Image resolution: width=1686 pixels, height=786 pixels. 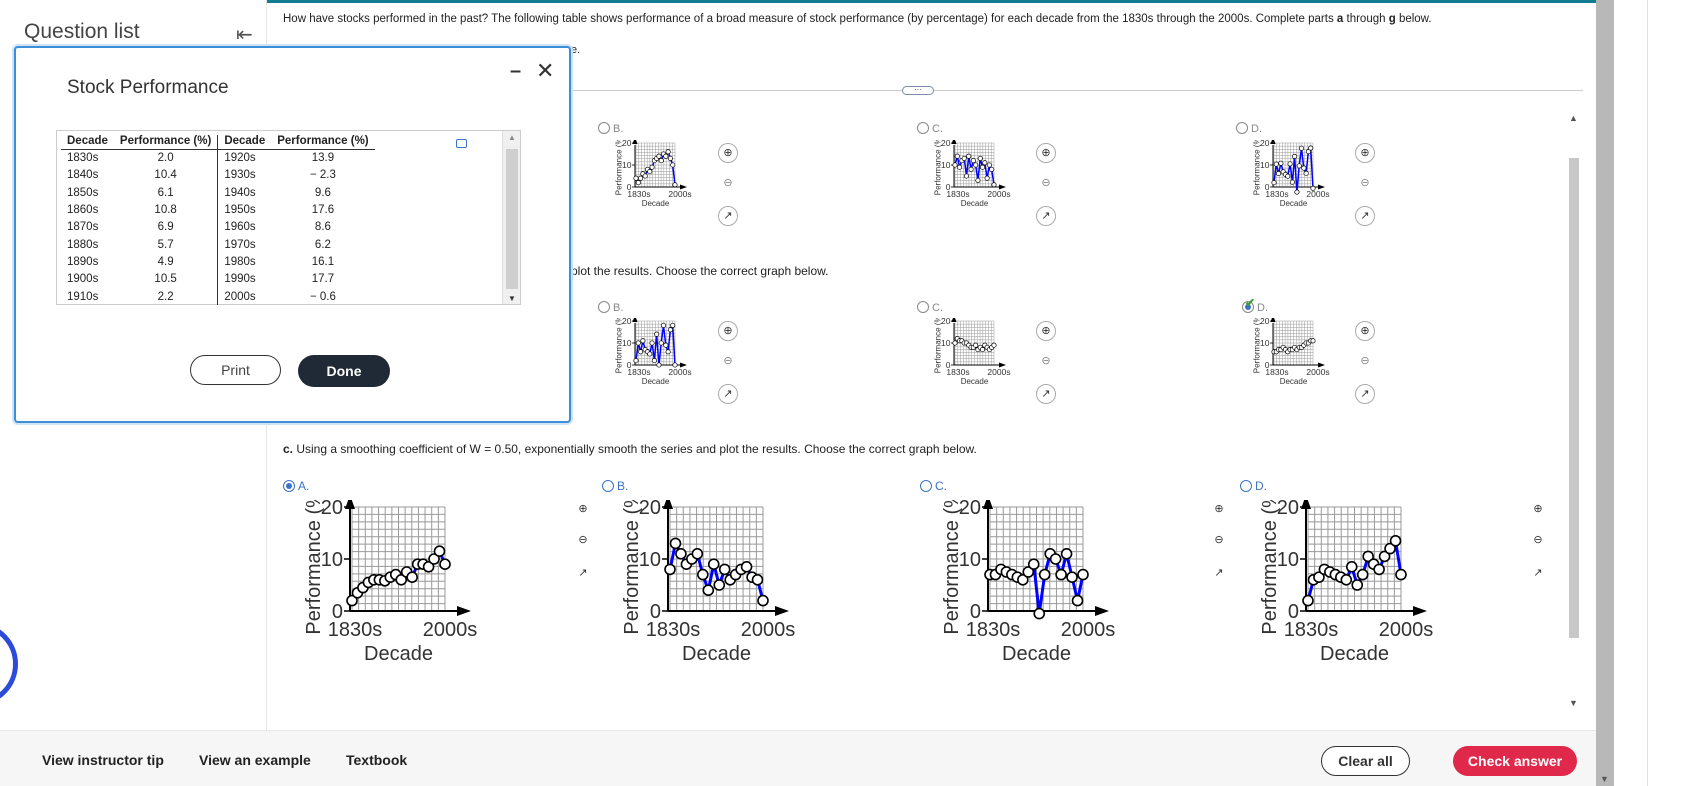 I want to click on check-answer-button: Check answer, so click(x=1515, y=761).